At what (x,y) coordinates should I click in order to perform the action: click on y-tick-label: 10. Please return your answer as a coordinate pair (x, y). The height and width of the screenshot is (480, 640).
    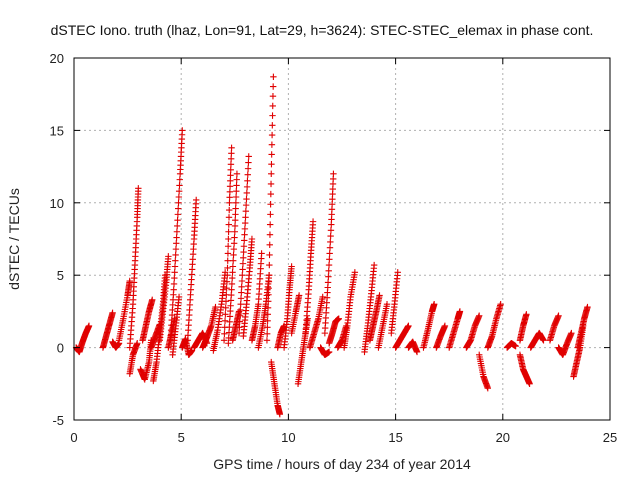
    Looking at the image, I should click on (57, 203).